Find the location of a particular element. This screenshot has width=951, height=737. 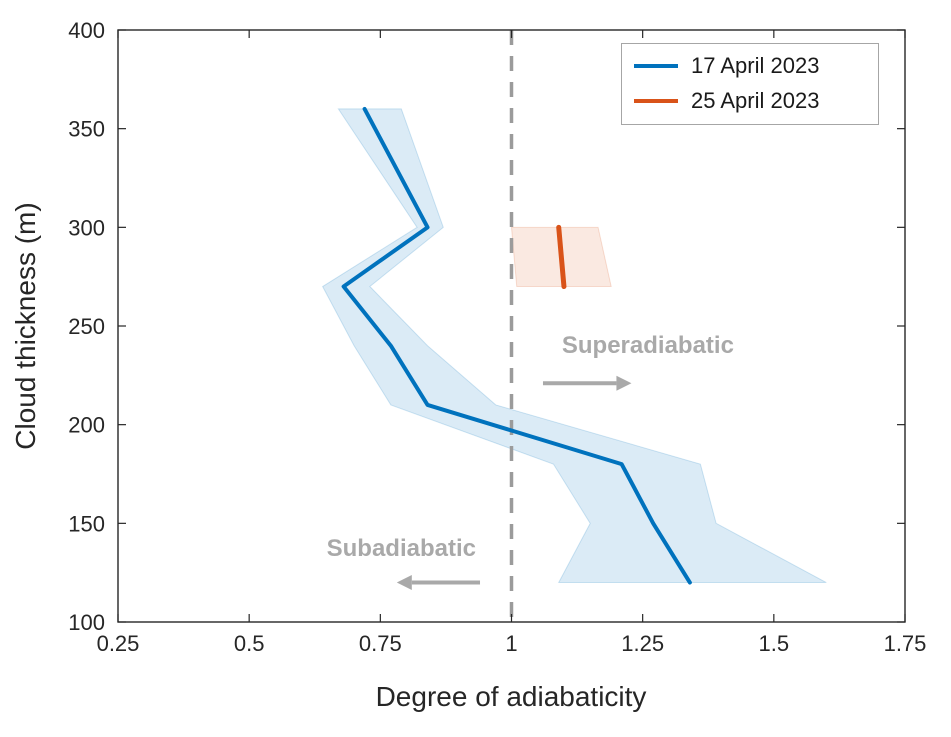

x-tick-label: 1.5 is located at coordinates (774, 643).